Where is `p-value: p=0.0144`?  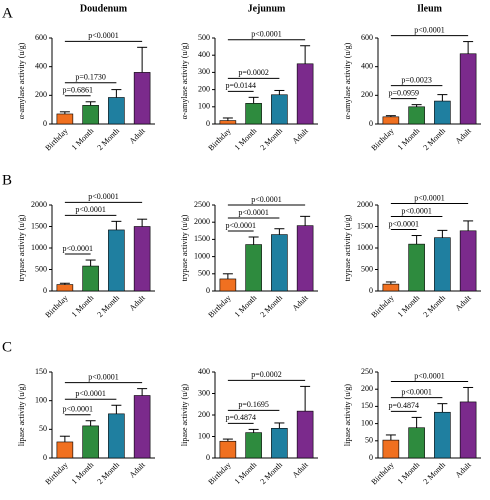
p-value: p=0.0144 is located at coordinates (240, 85).